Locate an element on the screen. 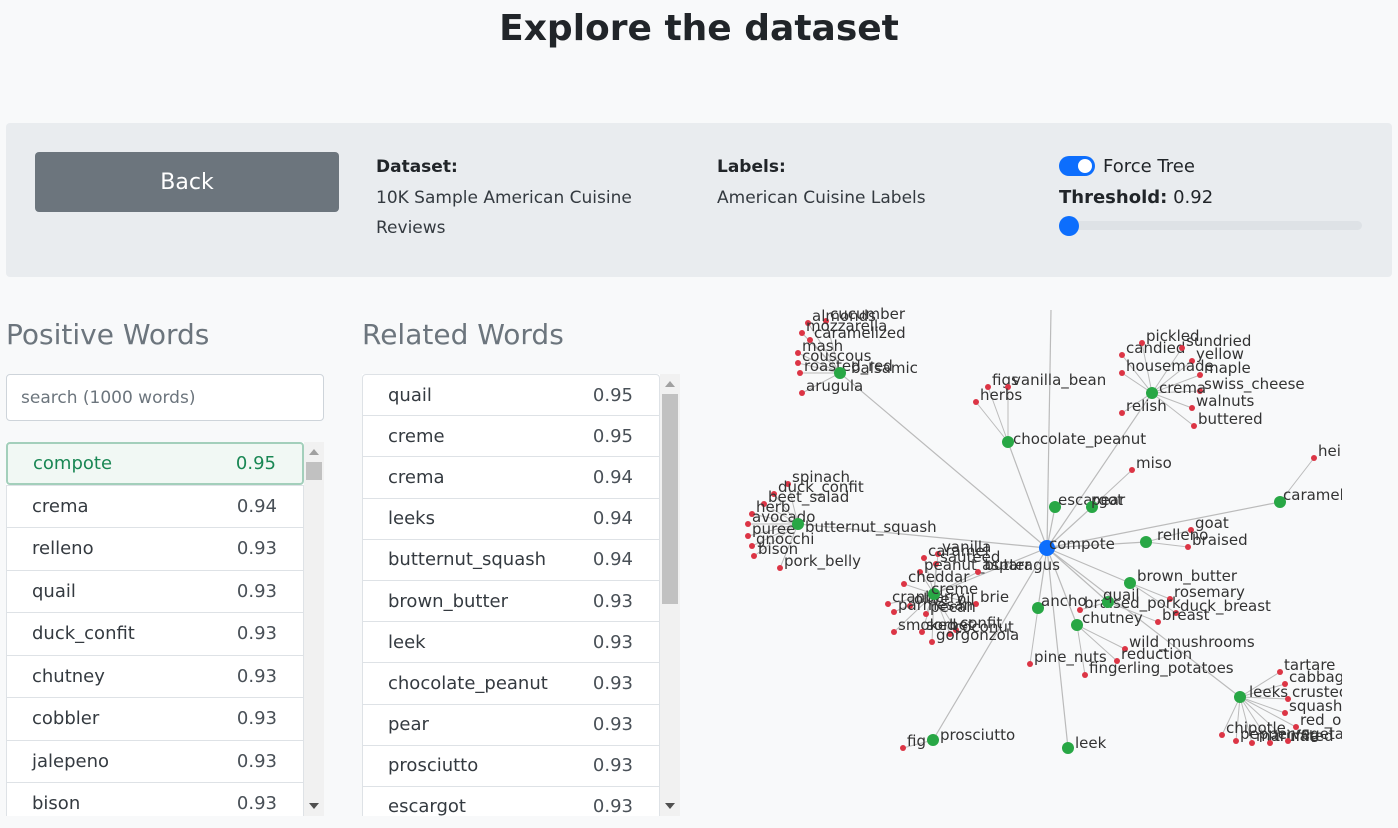  list-item: duck_confit 0.93 is located at coordinates (155, 633).